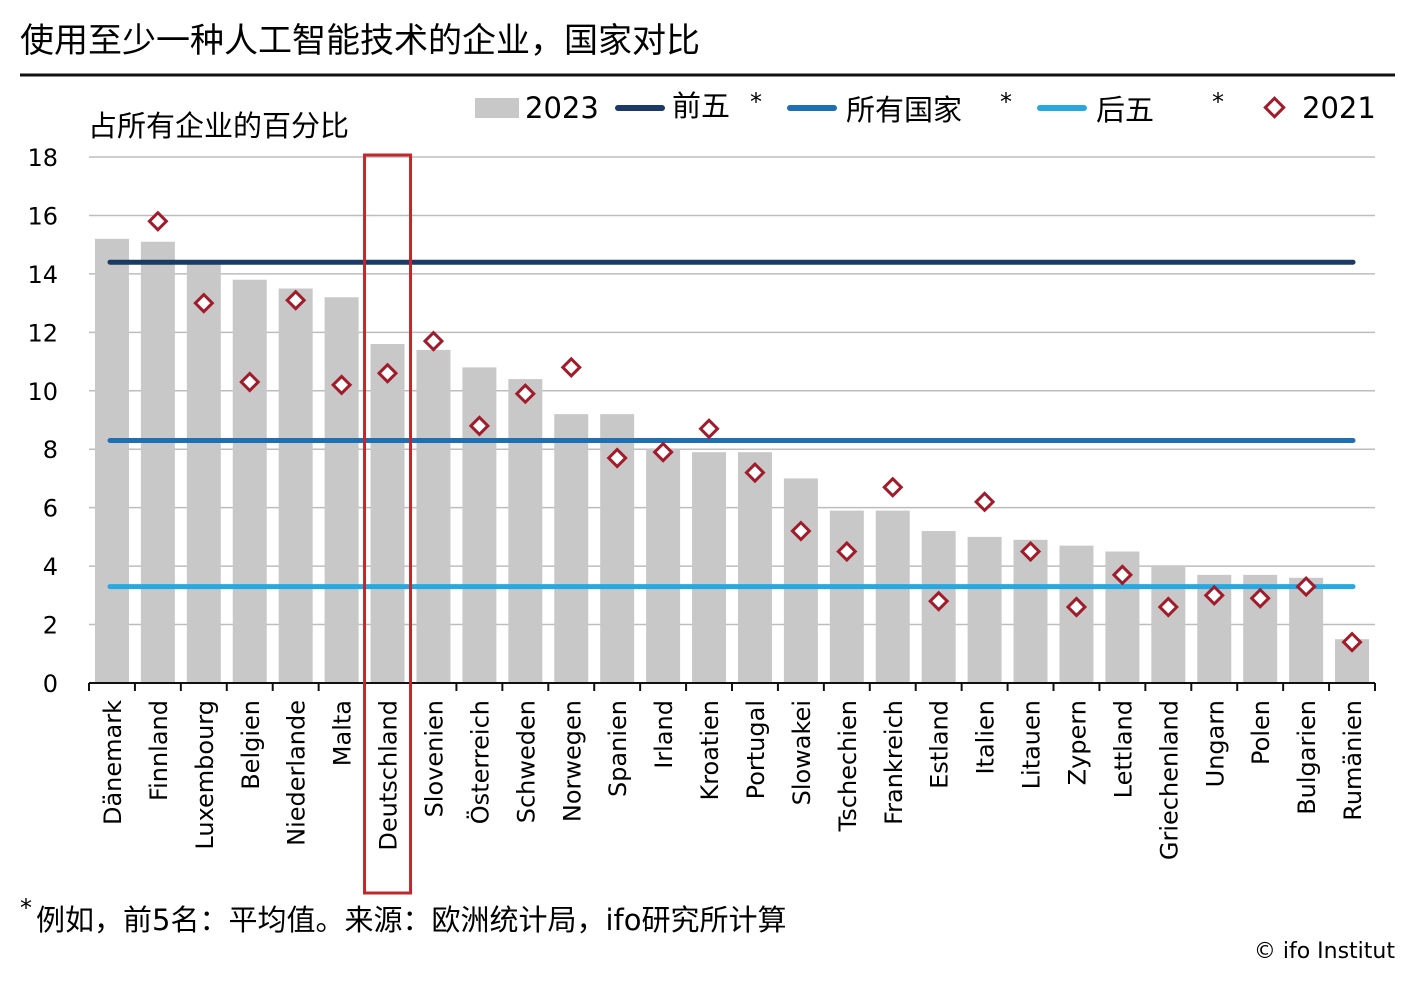 This screenshot has width=1417, height=987. What do you see at coordinates (50, 450) in the screenshot?
I see `y-tick-label: 8` at bounding box center [50, 450].